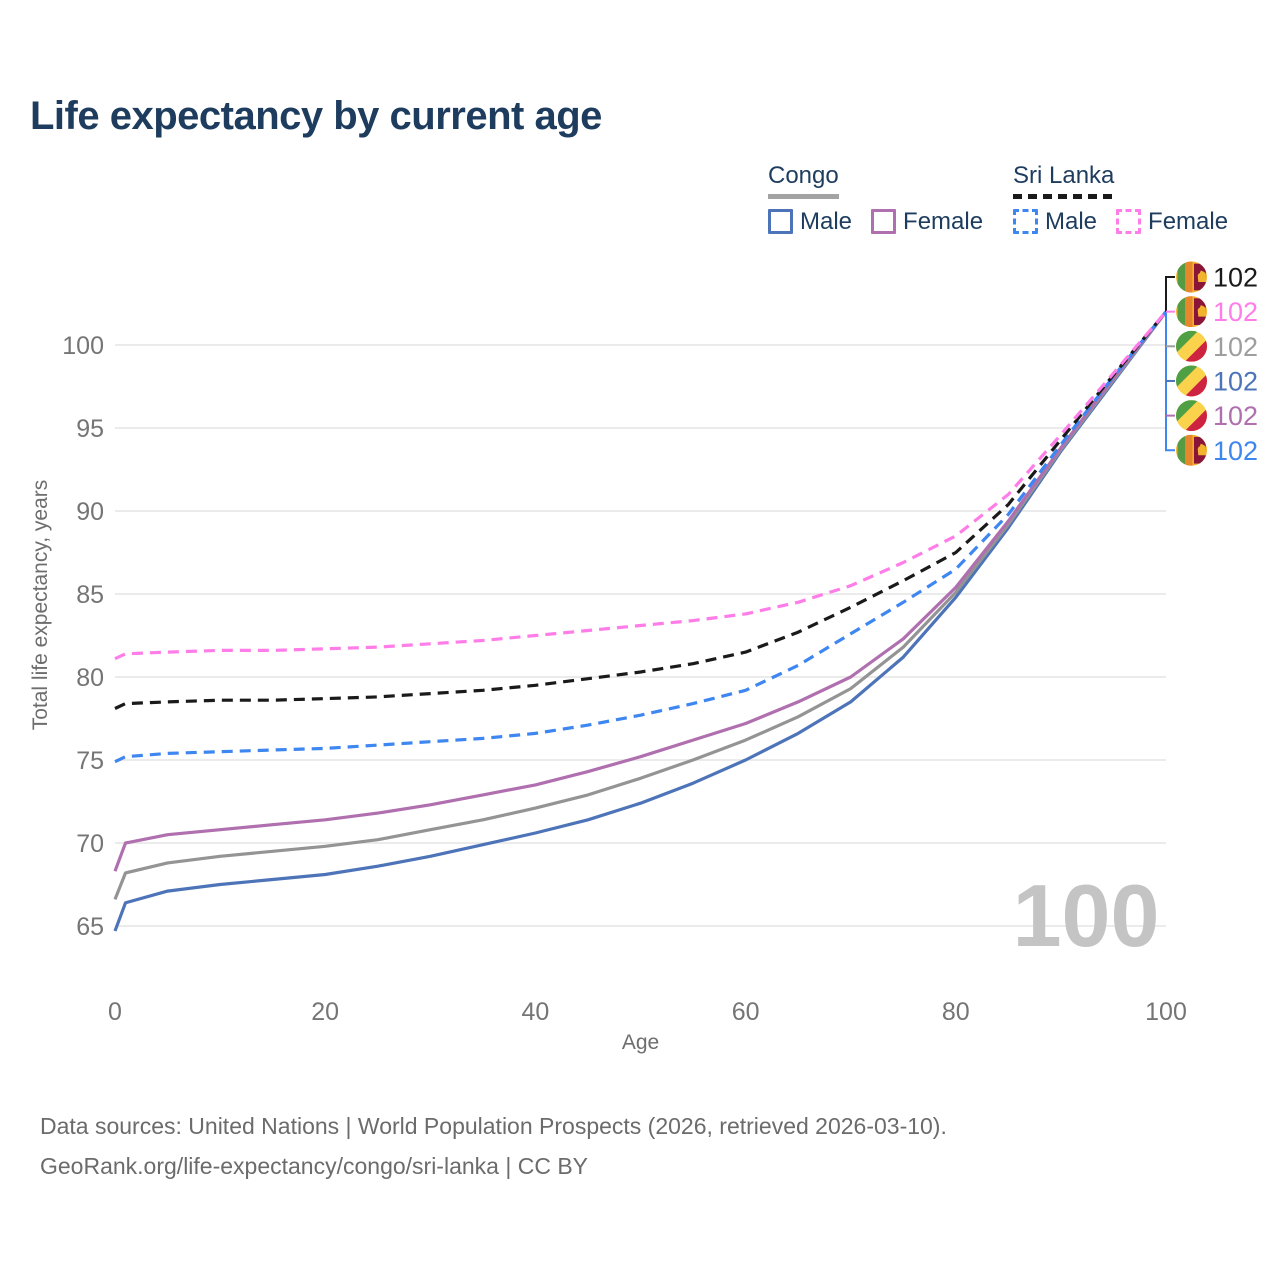  I want to click on x-tick-label: 60, so click(746, 1012).